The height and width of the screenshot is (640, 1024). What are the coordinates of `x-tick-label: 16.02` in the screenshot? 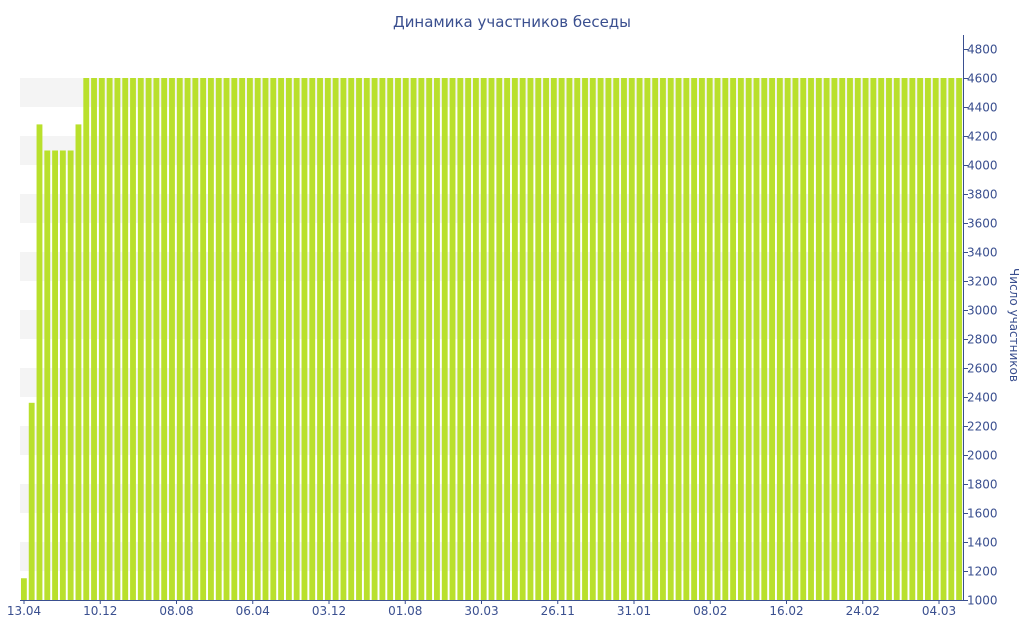 It's located at (786, 611).